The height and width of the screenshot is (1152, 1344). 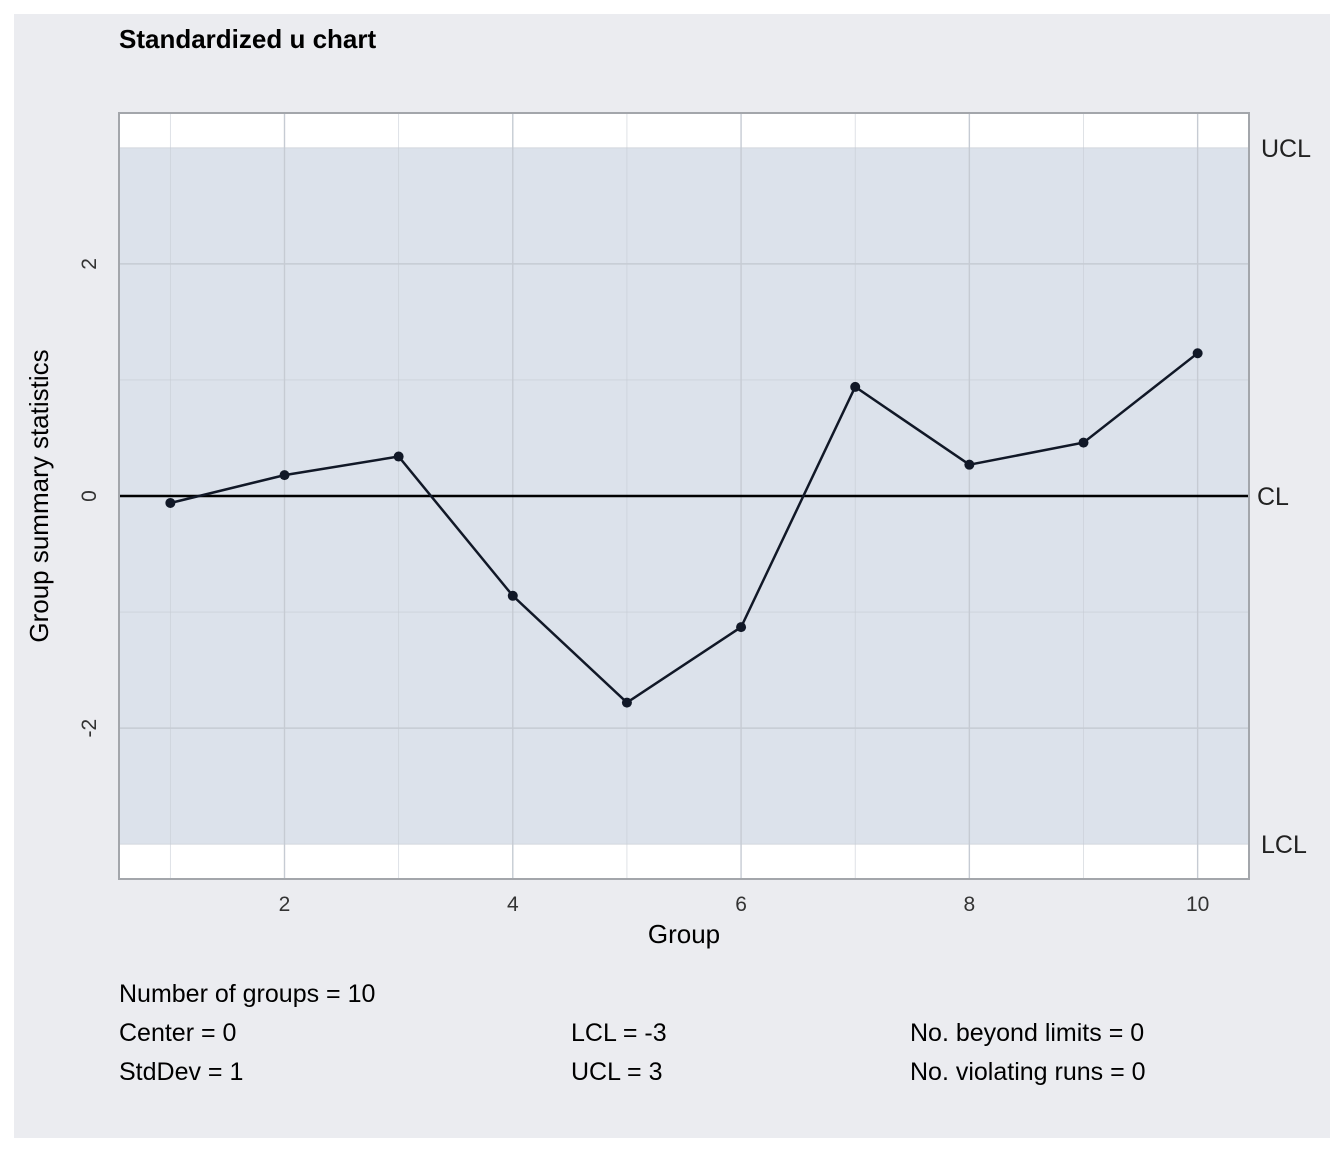 I want to click on chart-title: Standardized u chart, so click(x=247, y=39).